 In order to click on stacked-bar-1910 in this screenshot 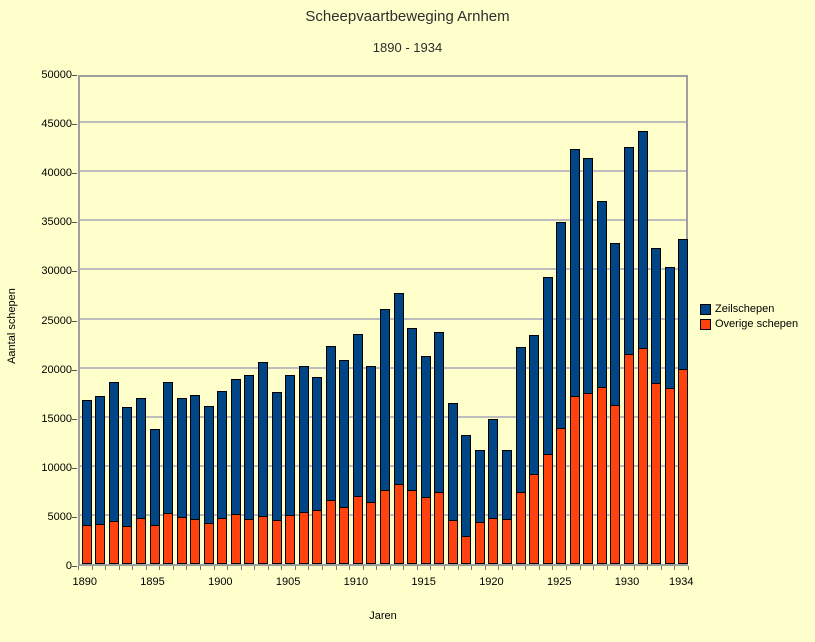, I will do `click(357, 449)`.